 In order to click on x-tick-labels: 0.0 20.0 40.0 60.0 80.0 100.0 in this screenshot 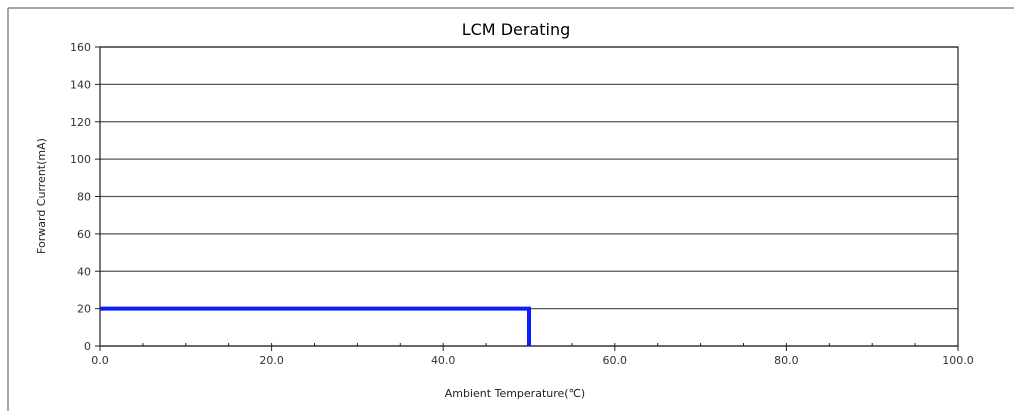, I will do `click(532, 356)`.